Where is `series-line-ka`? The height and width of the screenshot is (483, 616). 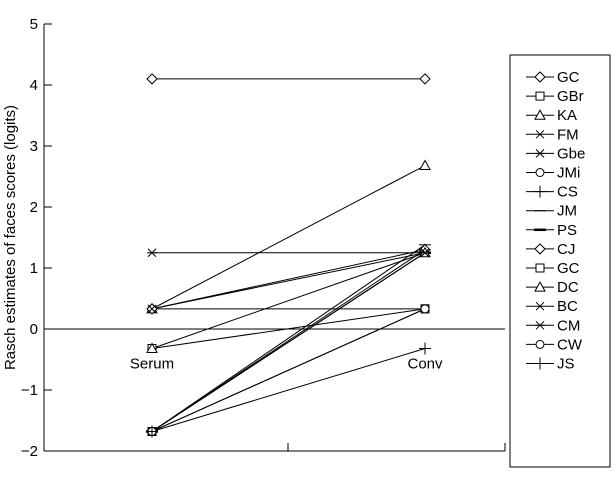
series-line-ka is located at coordinates (288, 237).